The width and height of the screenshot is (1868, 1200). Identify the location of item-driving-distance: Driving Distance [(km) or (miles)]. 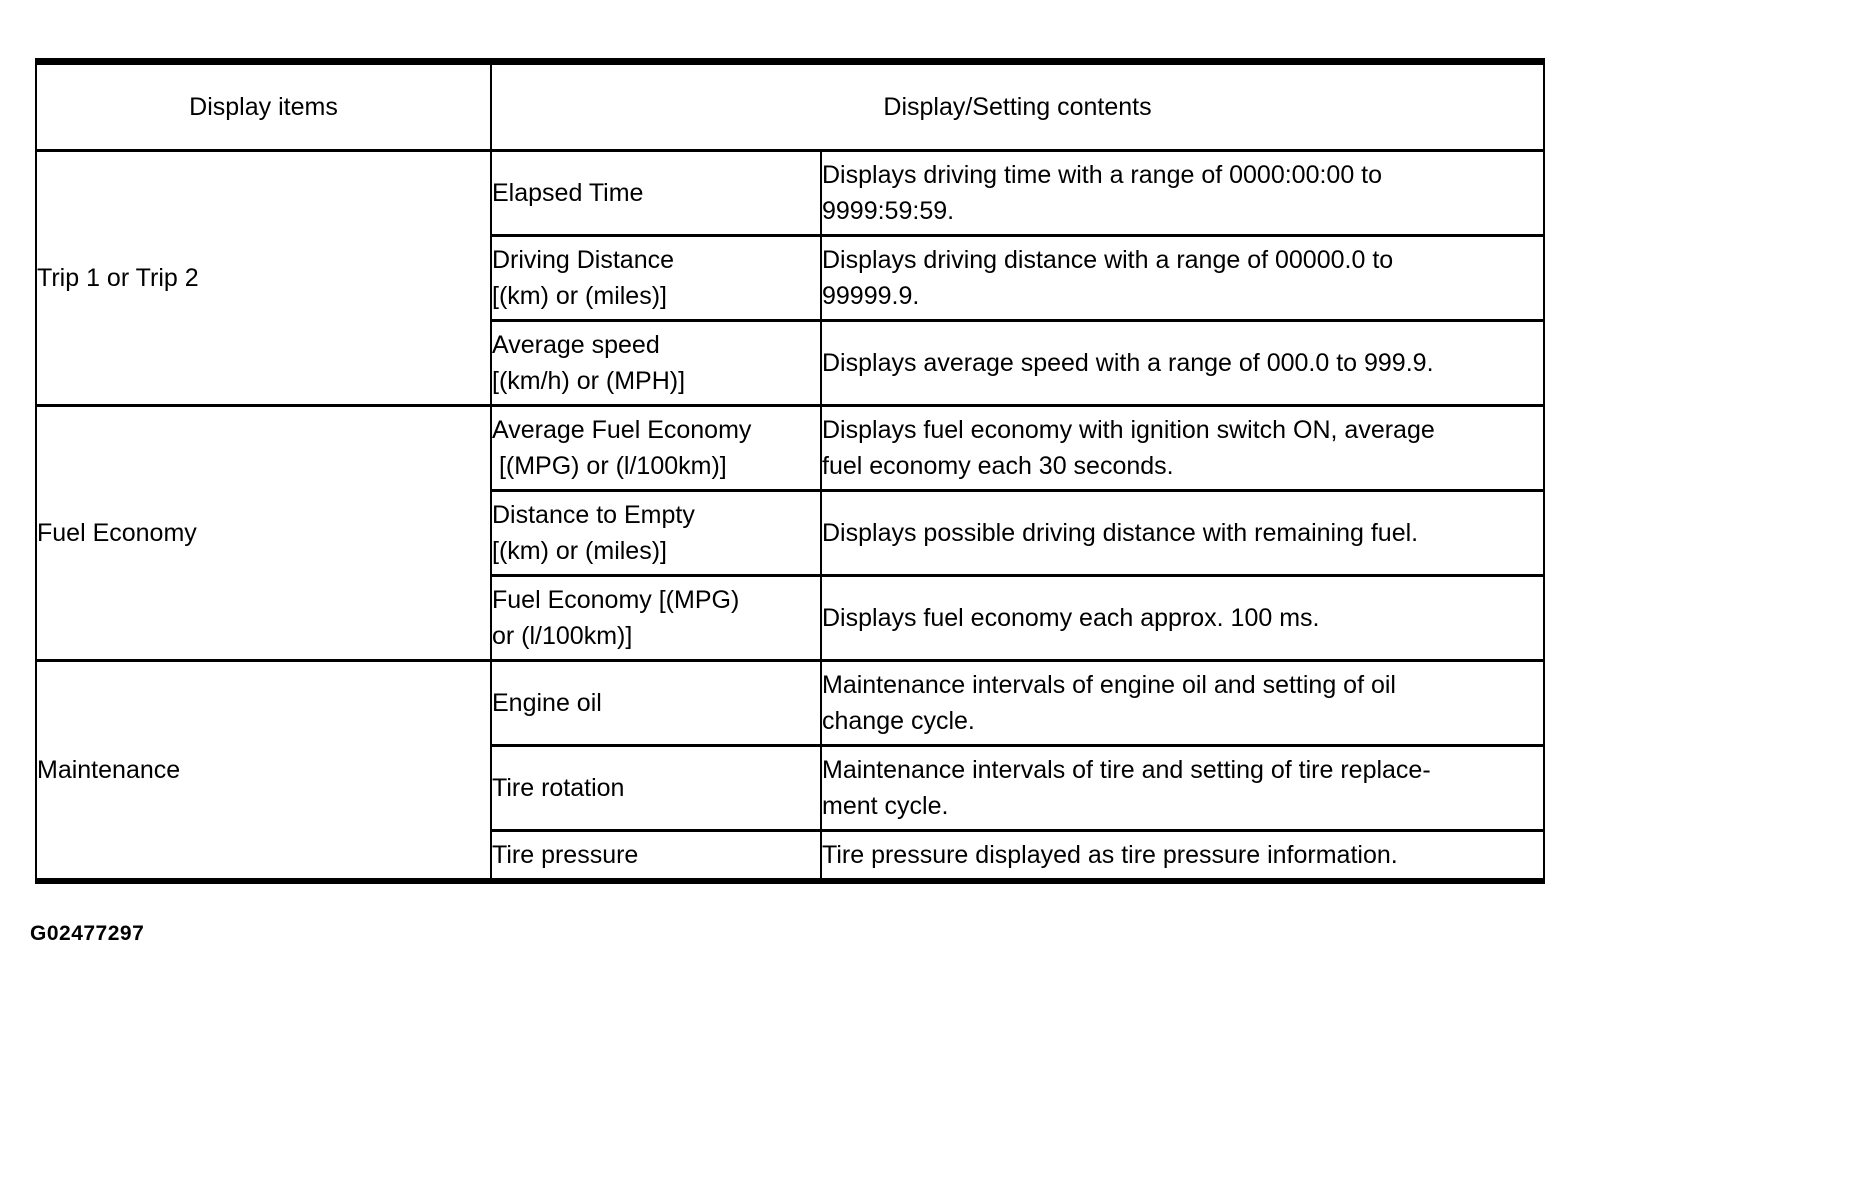
(656, 278).